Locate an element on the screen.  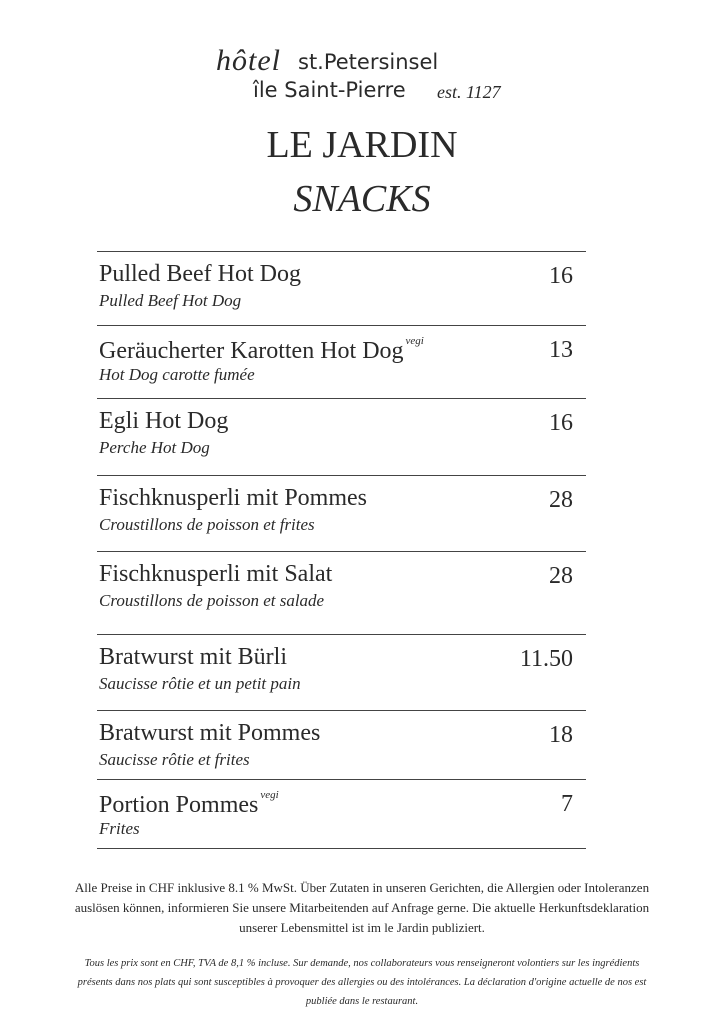
item-translation: Perche Hot Dog is located at coordinates (154, 447).